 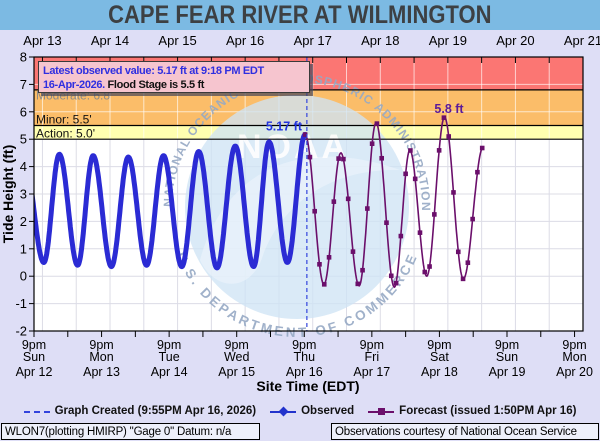 What do you see at coordinates (283, 411) in the screenshot?
I see `observed-line-diamond-icon` at bounding box center [283, 411].